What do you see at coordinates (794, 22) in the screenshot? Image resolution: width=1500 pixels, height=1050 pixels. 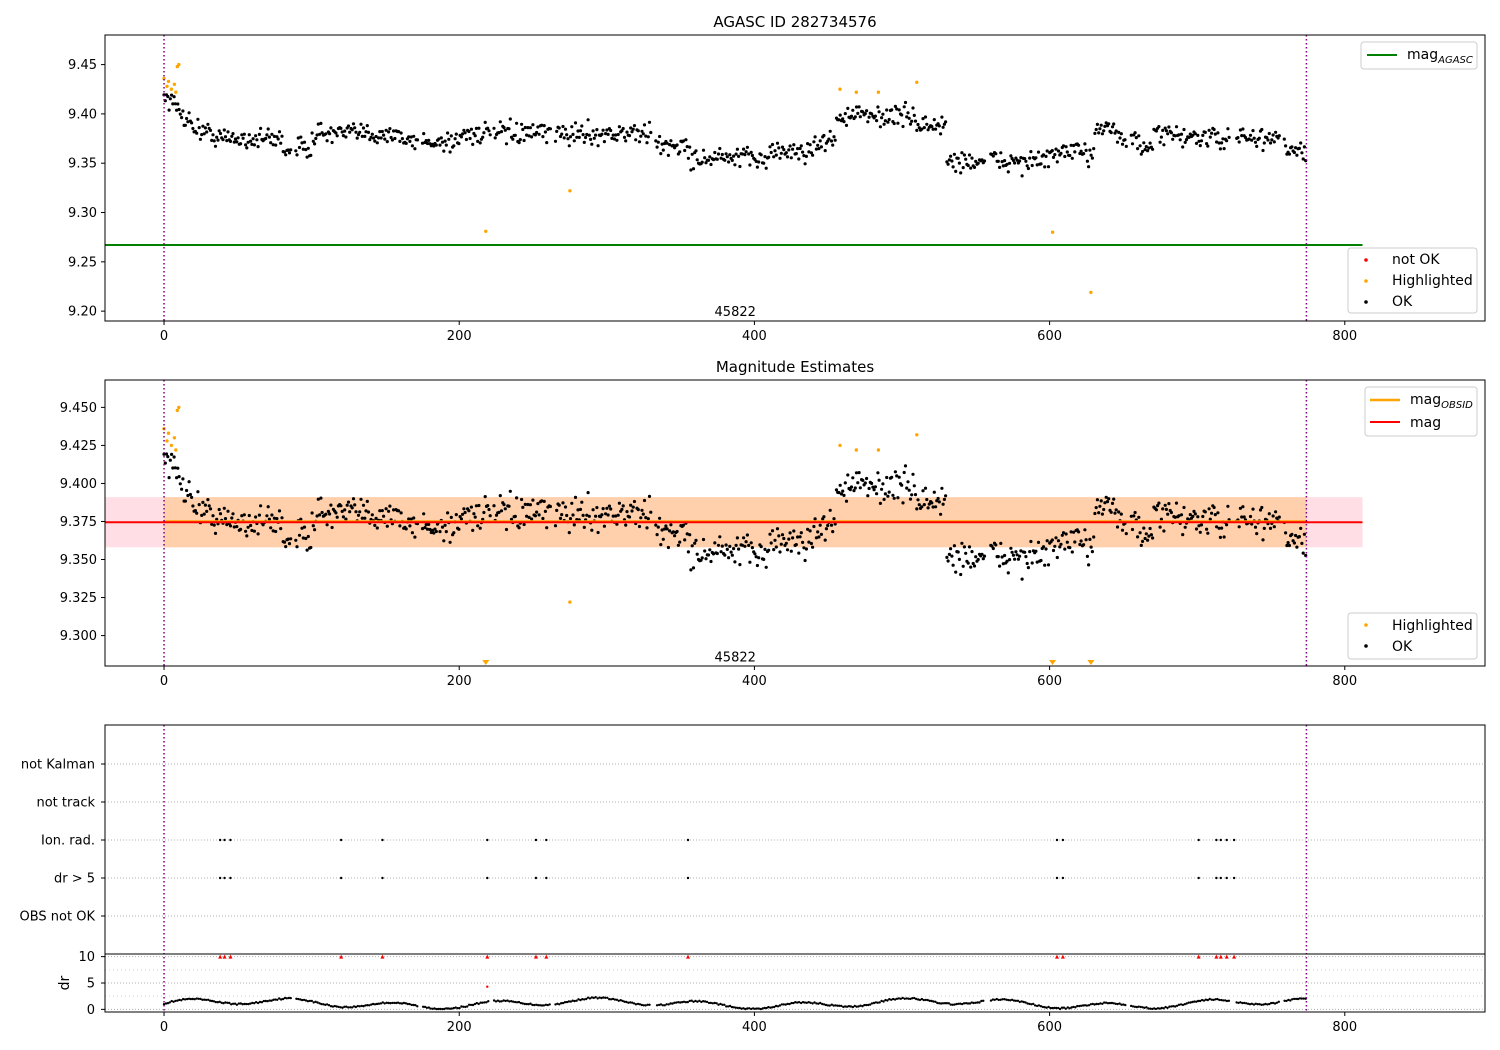 I see `agasc-title: AGASC ID 282734576` at bounding box center [794, 22].